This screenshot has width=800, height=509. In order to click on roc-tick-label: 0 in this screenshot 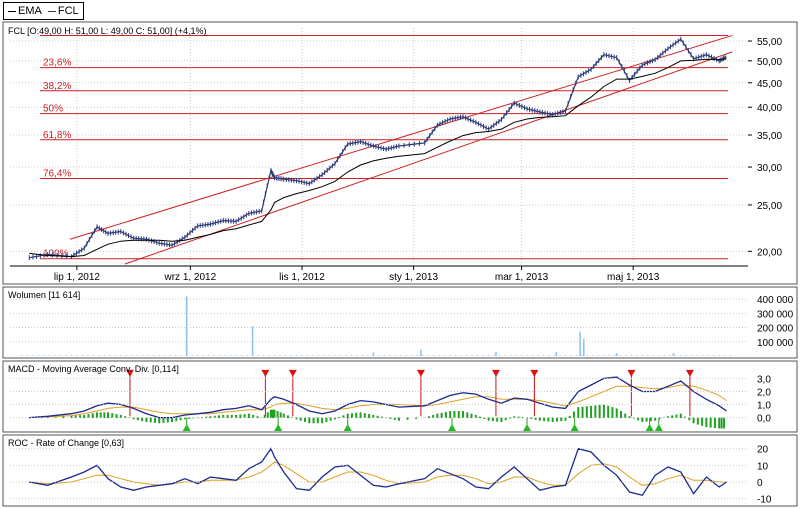, I will do `click(760, 483)`.